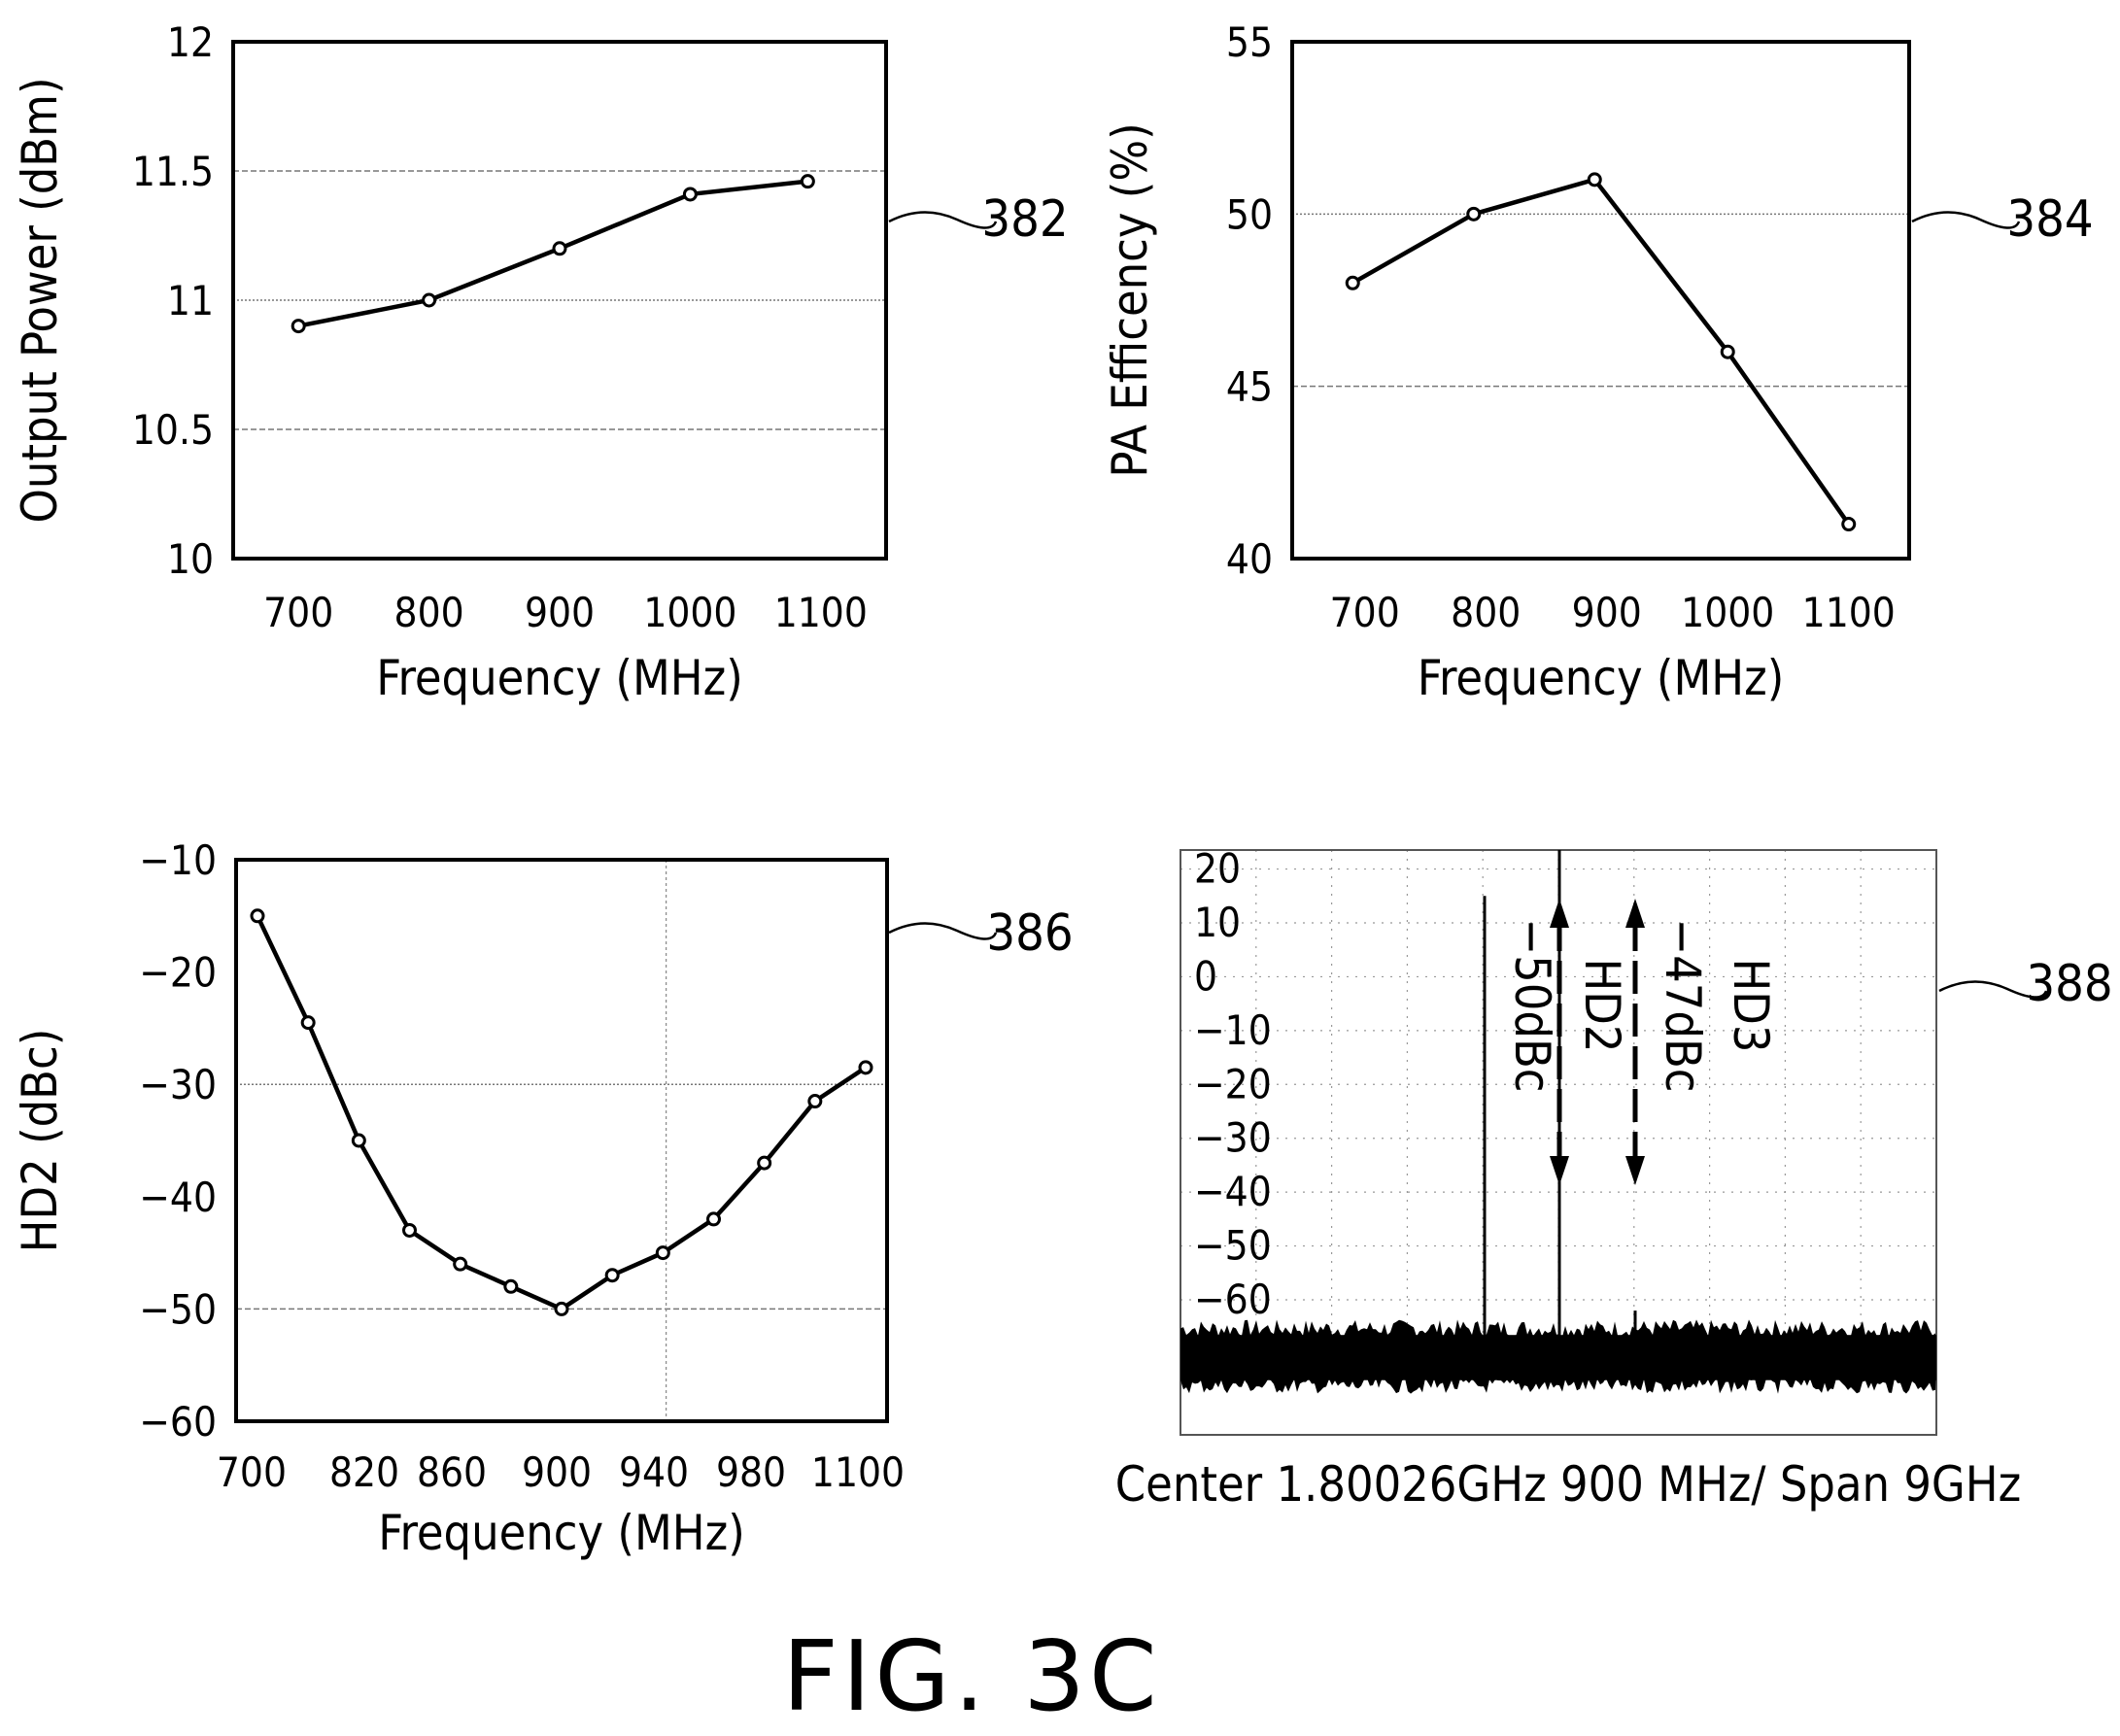 The width and height of the screenshot is (2120, 1736). What do you see at coordinates (364, 1472) in the screenshot?
I see `x-tick-label: 820` at bounding box center [364, 1472].